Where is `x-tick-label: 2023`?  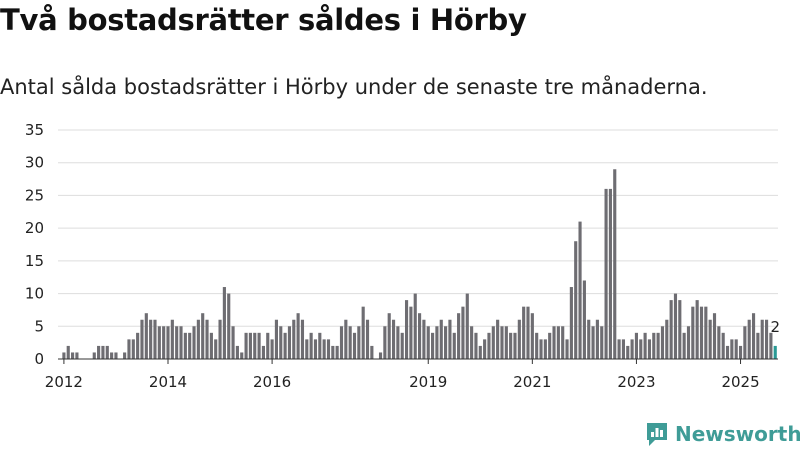
x-tick-label: 2023 is located at coordinates (636, 382).